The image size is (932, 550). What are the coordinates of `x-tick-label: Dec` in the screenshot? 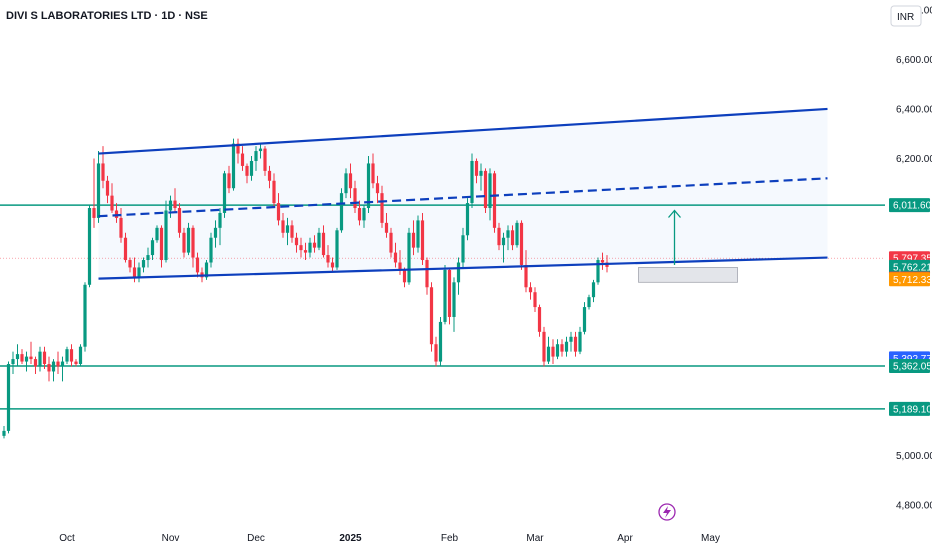 It's located at (256, 538).